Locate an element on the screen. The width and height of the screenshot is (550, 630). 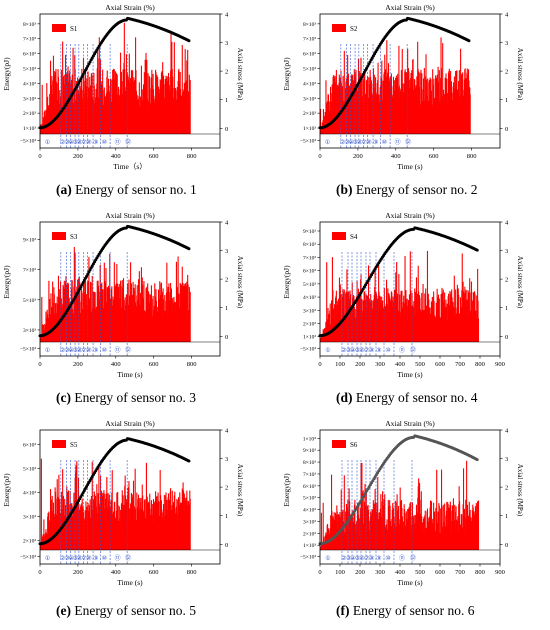
x-tick-label: 0 is located at coordinates (319, 572).